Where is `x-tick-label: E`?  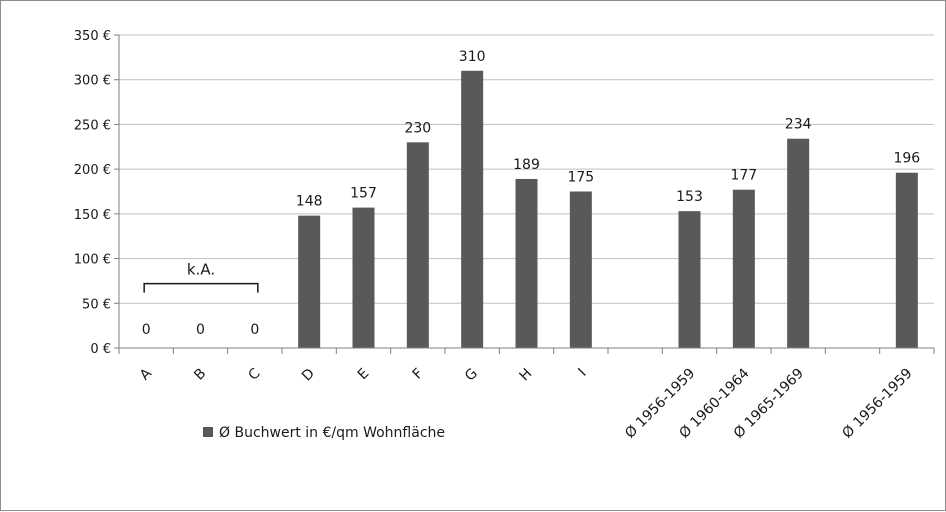
x-tick-label: E is located at coordinates (364, 375).